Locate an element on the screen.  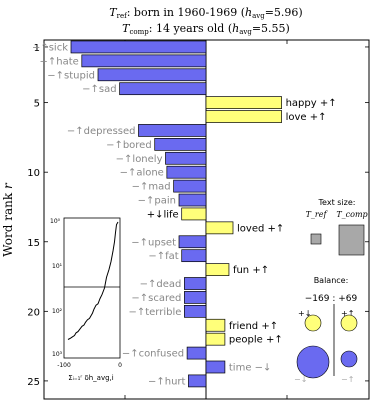
bar-love is located at coordinates (243, 116).